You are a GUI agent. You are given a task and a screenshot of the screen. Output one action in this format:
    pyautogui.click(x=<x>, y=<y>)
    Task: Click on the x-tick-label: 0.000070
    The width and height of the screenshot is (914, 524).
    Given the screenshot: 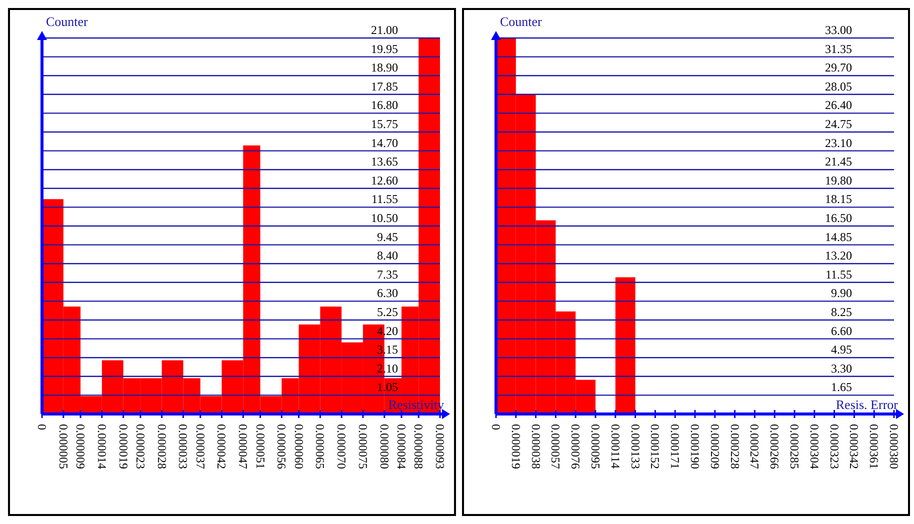 What is the action you would take?
    pyautogui.click(x=341, y=446)
    